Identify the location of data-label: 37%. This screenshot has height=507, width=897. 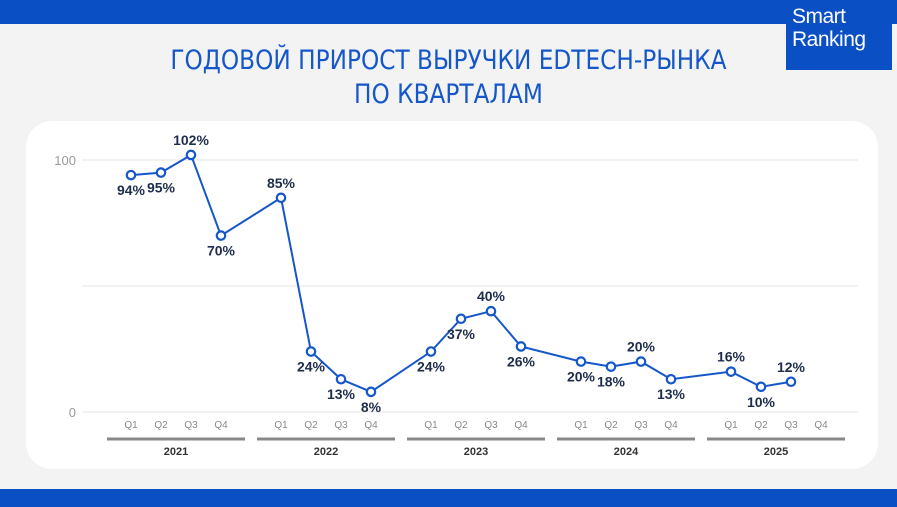
(461, 334).